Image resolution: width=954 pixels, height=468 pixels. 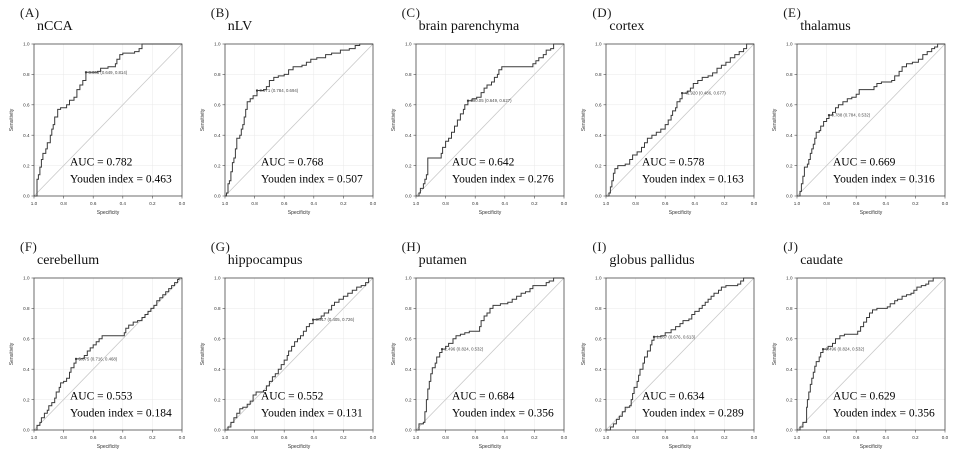 What do you see at coordinates (851, 115) in the screenshot?
I see `cutoff-annotation: 0.788 (0.784, 0.532)` at bounding box center [851, 115].